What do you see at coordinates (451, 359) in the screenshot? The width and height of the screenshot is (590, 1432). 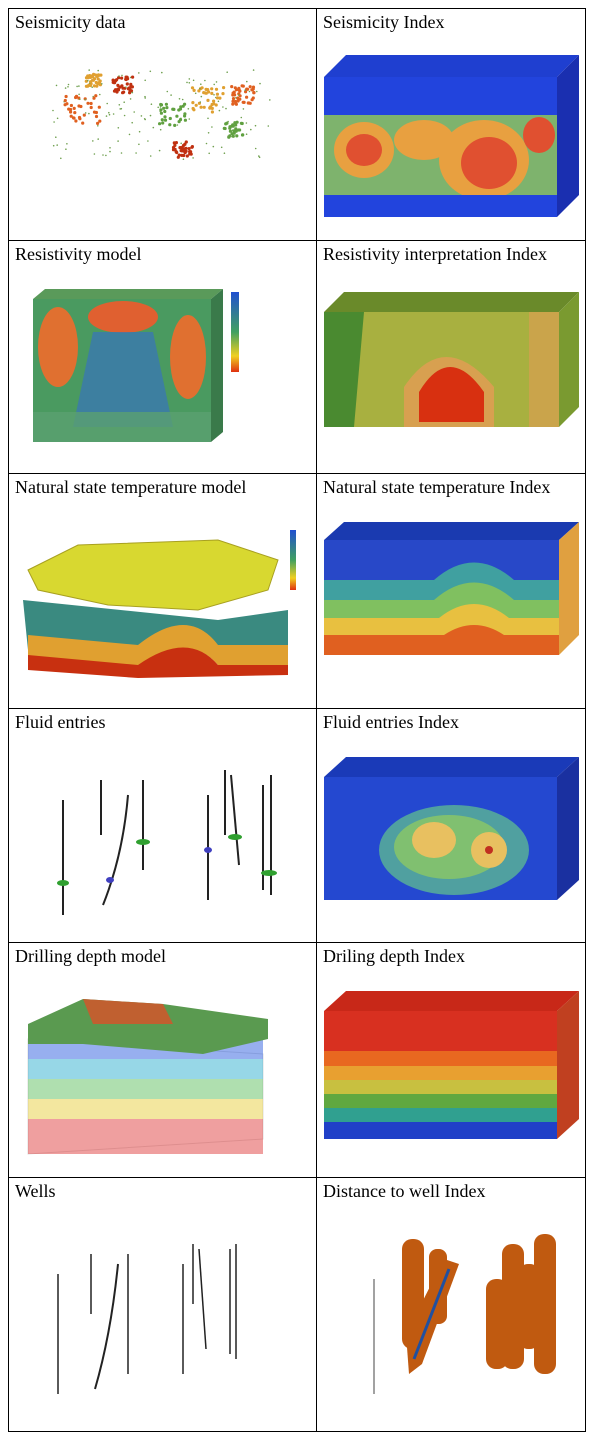 I see `resistivity-index-image` at bounding box center [451, 359].